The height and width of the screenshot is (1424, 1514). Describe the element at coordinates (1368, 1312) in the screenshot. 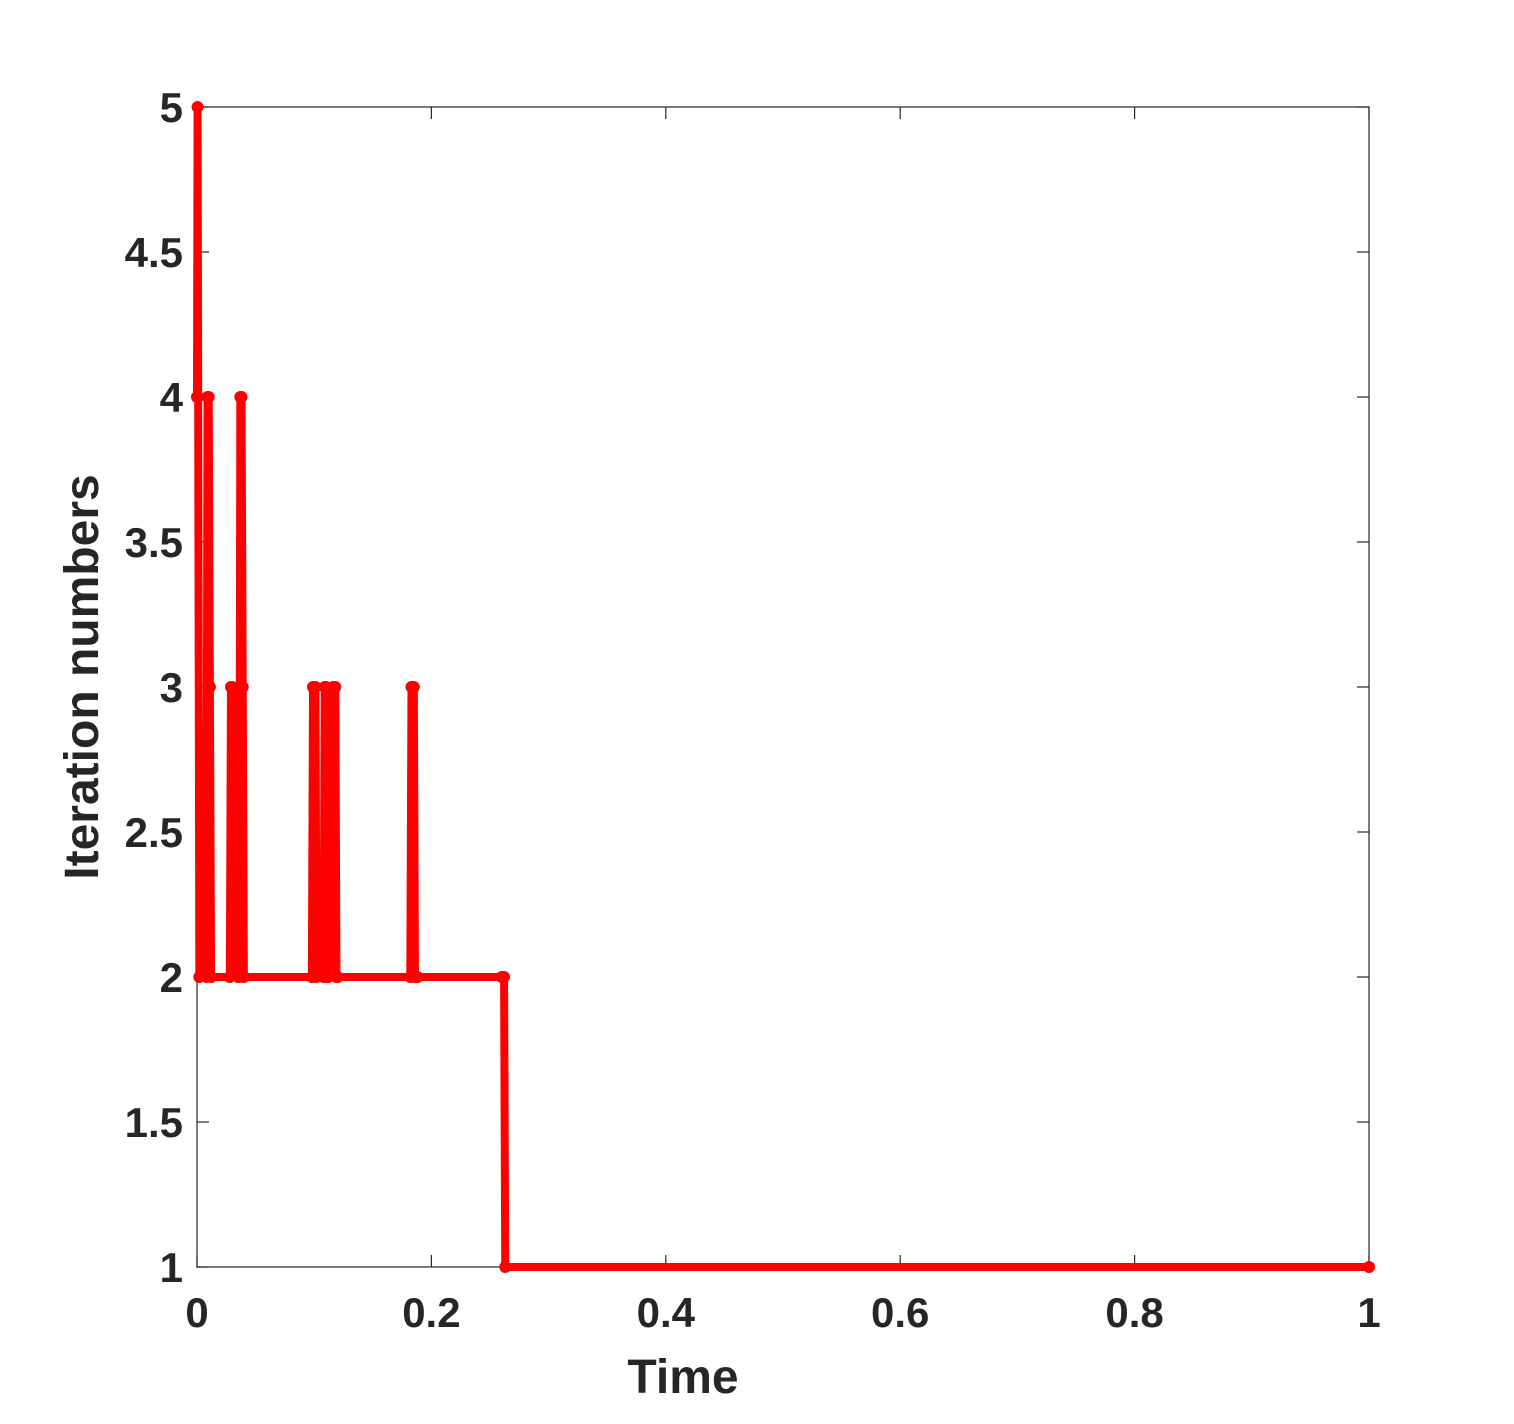

I see `x-tick-label: 1` at that location.